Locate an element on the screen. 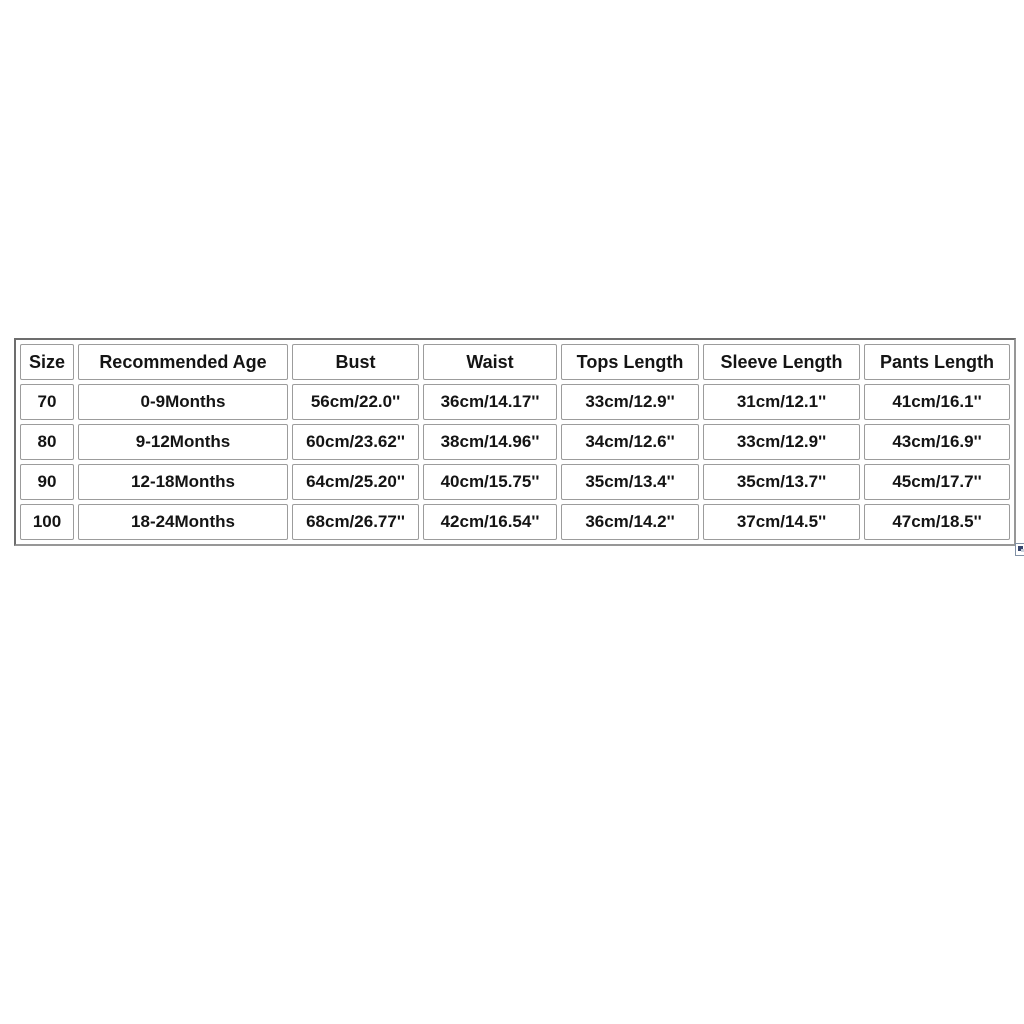 This screenshot has height=1024, width=1024. table-cell-sleeve-length: 31cm/12.1'' is located at coordinates (781, 402).